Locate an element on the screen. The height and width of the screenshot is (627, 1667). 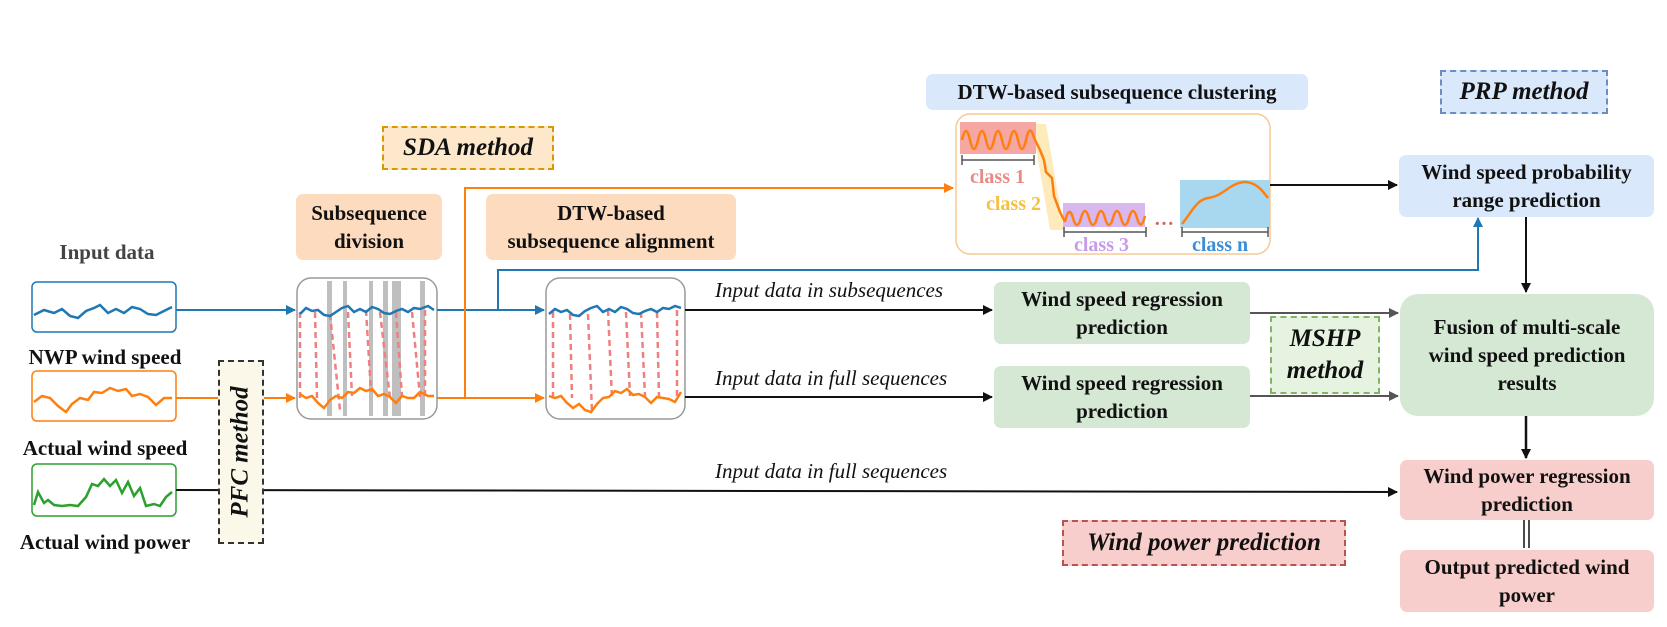
subsequence-division-blue is located at coordinates (367, 311).